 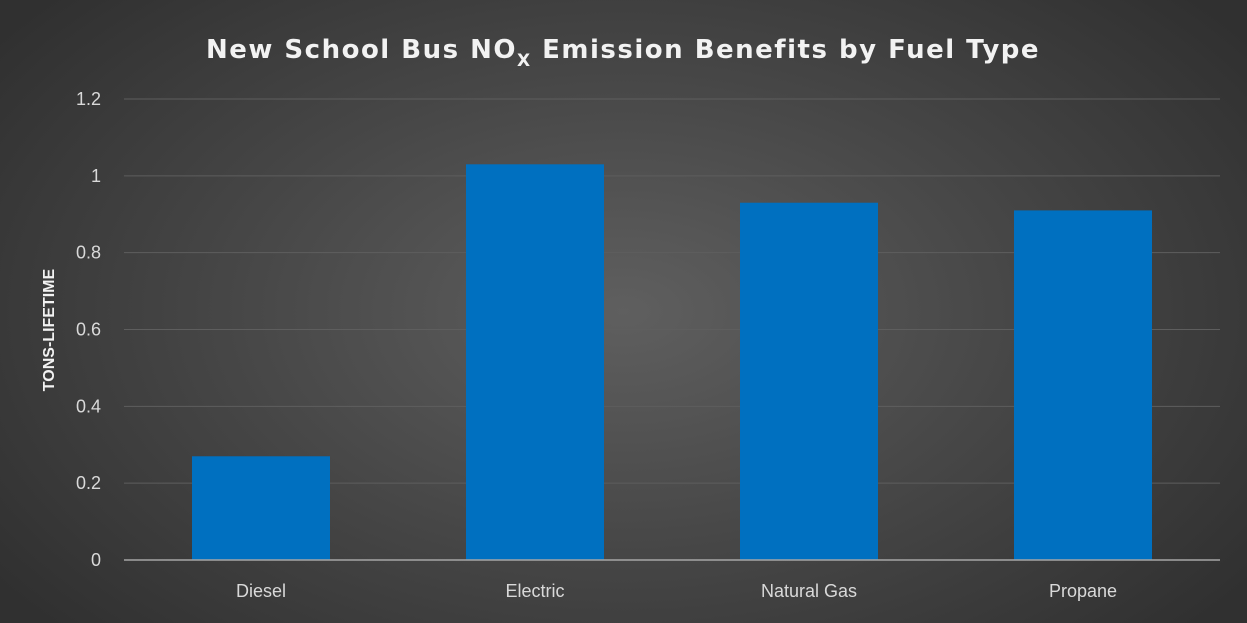 I want to click on y-tick-label: 0.4, so click(x=88, y=406).